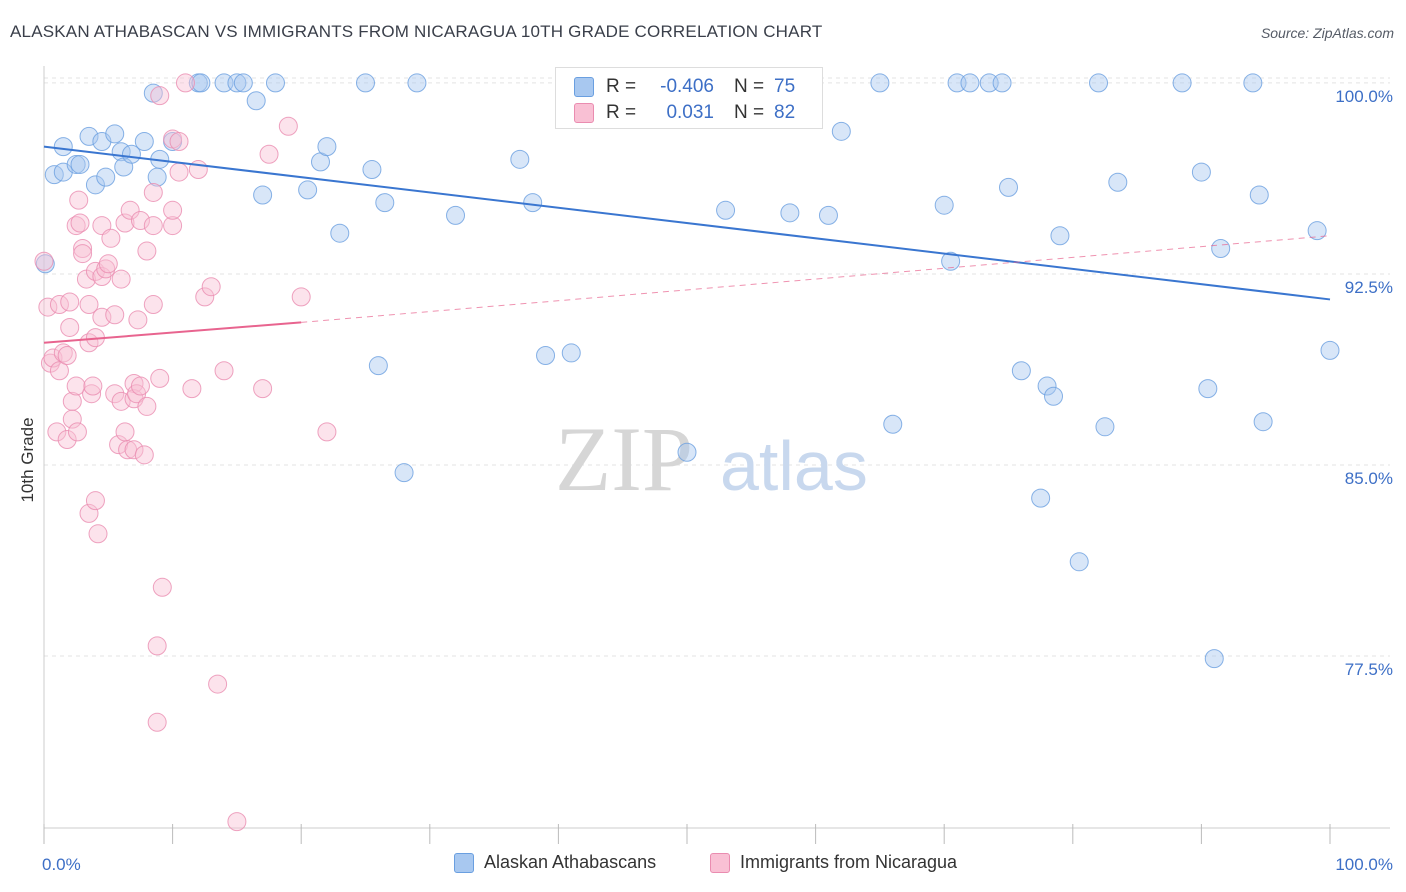 The width and height of the screenshot is (1406, 892). I want to click on watermark-atlas: atlas, so click(794, 466).